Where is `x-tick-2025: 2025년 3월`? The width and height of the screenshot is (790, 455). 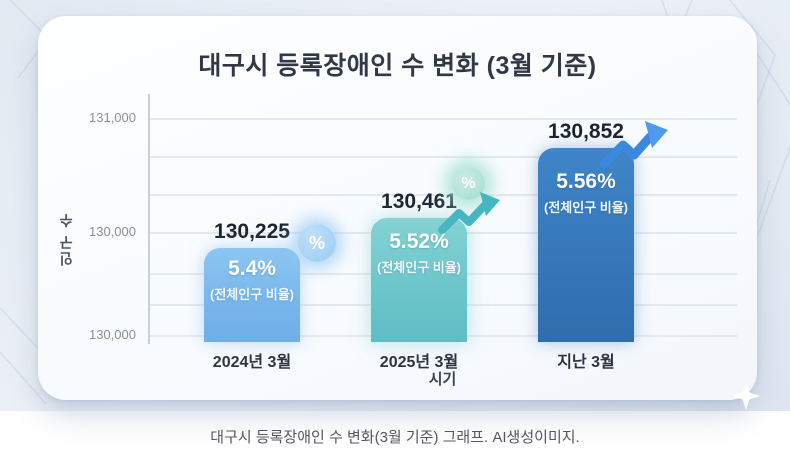
x-tick-2025: 2025년 3월 is located at coordinates (419, 362).